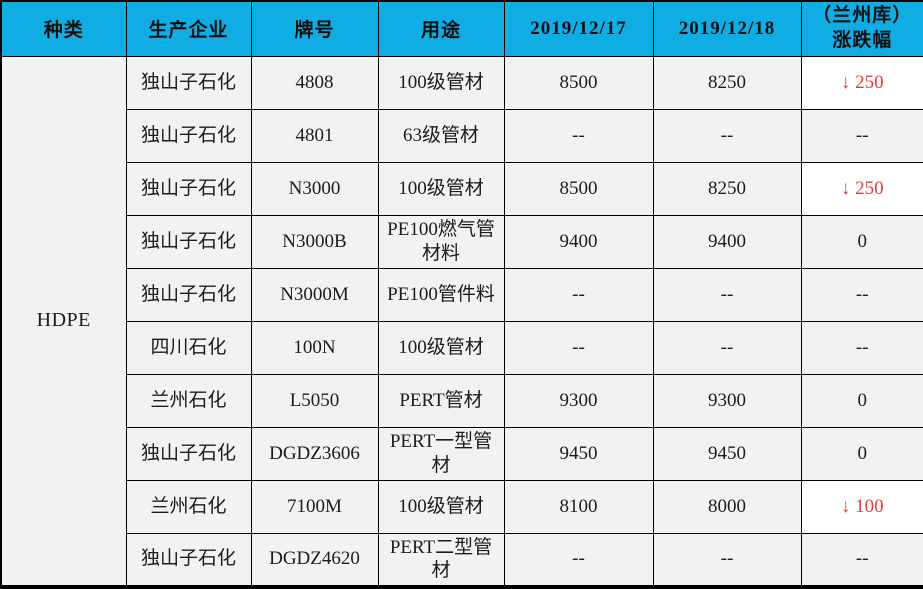 The image size is (923, 589). Describe the element at coordinates (314, 28) in the screenshot. I see `header-grade: 牌号` at that location.